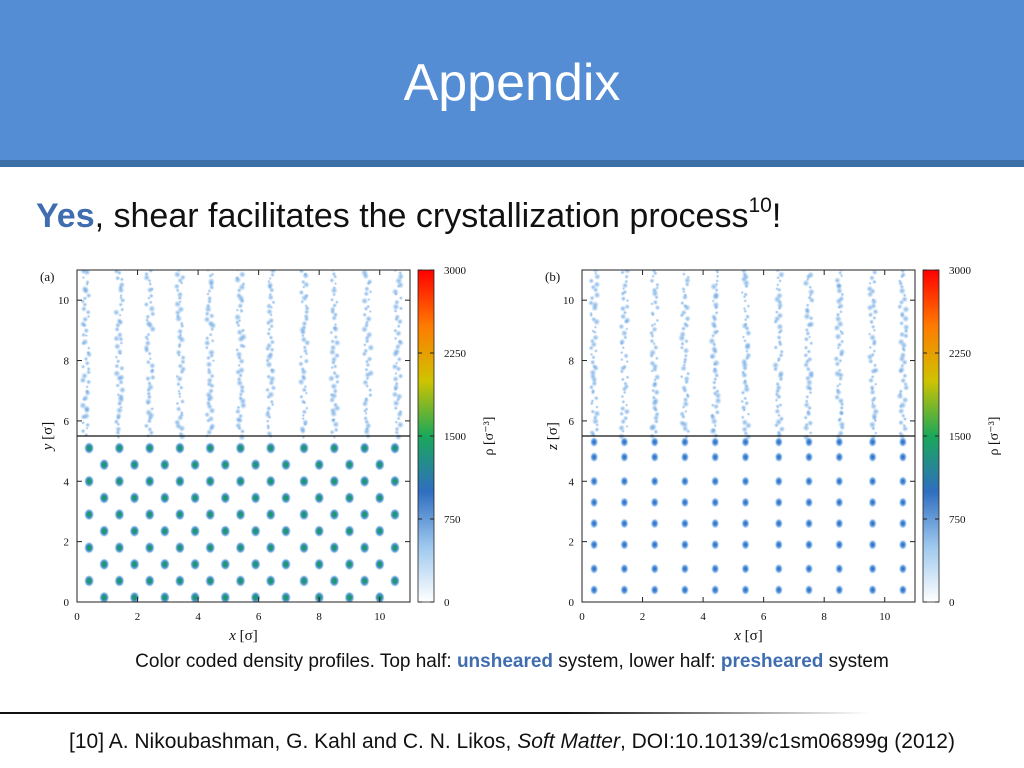 Image resolution: width=1024 pixels, height=768 pixels. Describe the element at coordinates (760, 205) in the screenshot. I see `citation-superscript: 10` at that location.